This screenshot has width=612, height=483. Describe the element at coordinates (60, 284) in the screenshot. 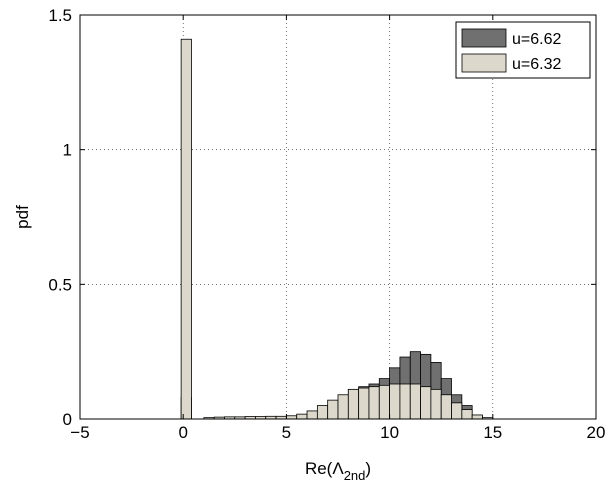

I see `y-tick-label: 0.5` at that location.